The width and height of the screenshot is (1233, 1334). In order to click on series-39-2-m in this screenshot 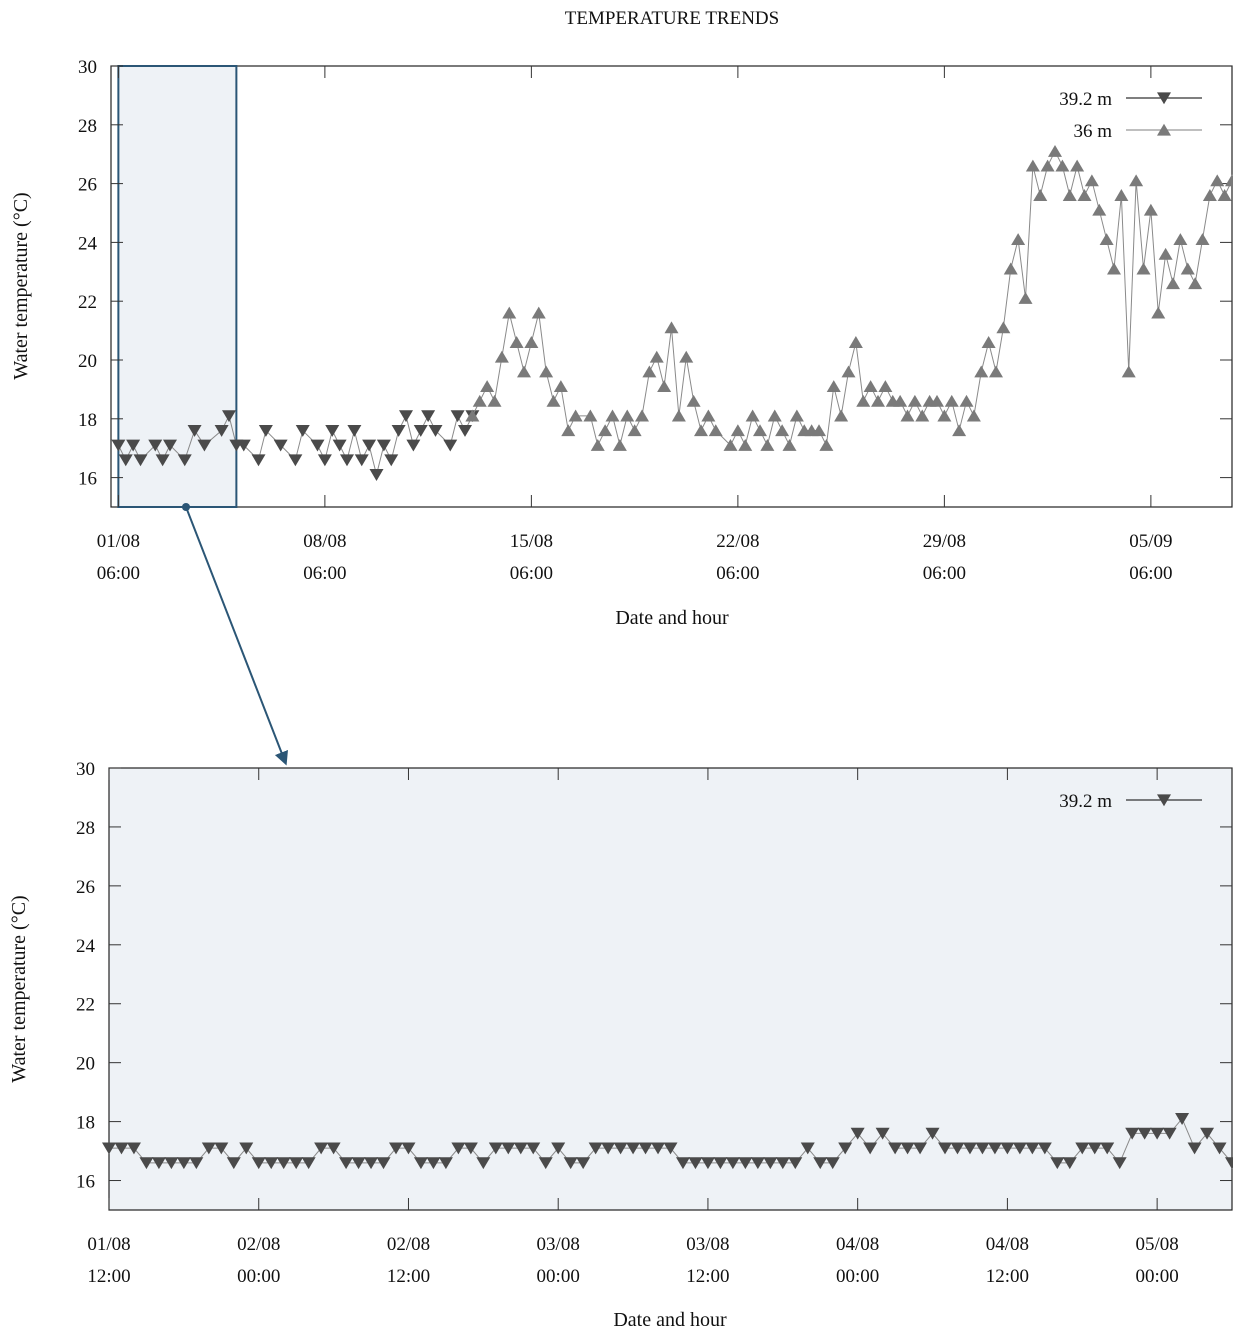, I will do `click(295, 445)`.